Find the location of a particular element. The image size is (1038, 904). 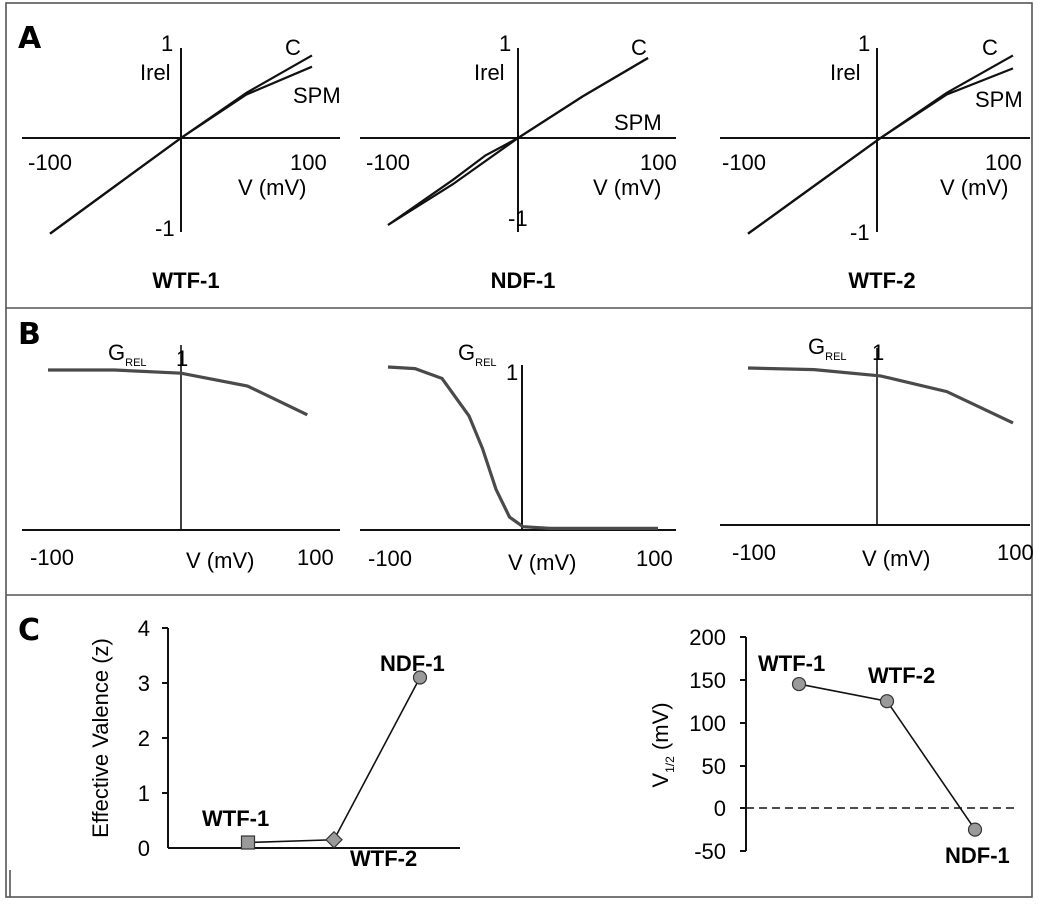

panel-label-c: C is located at coordinates (29, 630).